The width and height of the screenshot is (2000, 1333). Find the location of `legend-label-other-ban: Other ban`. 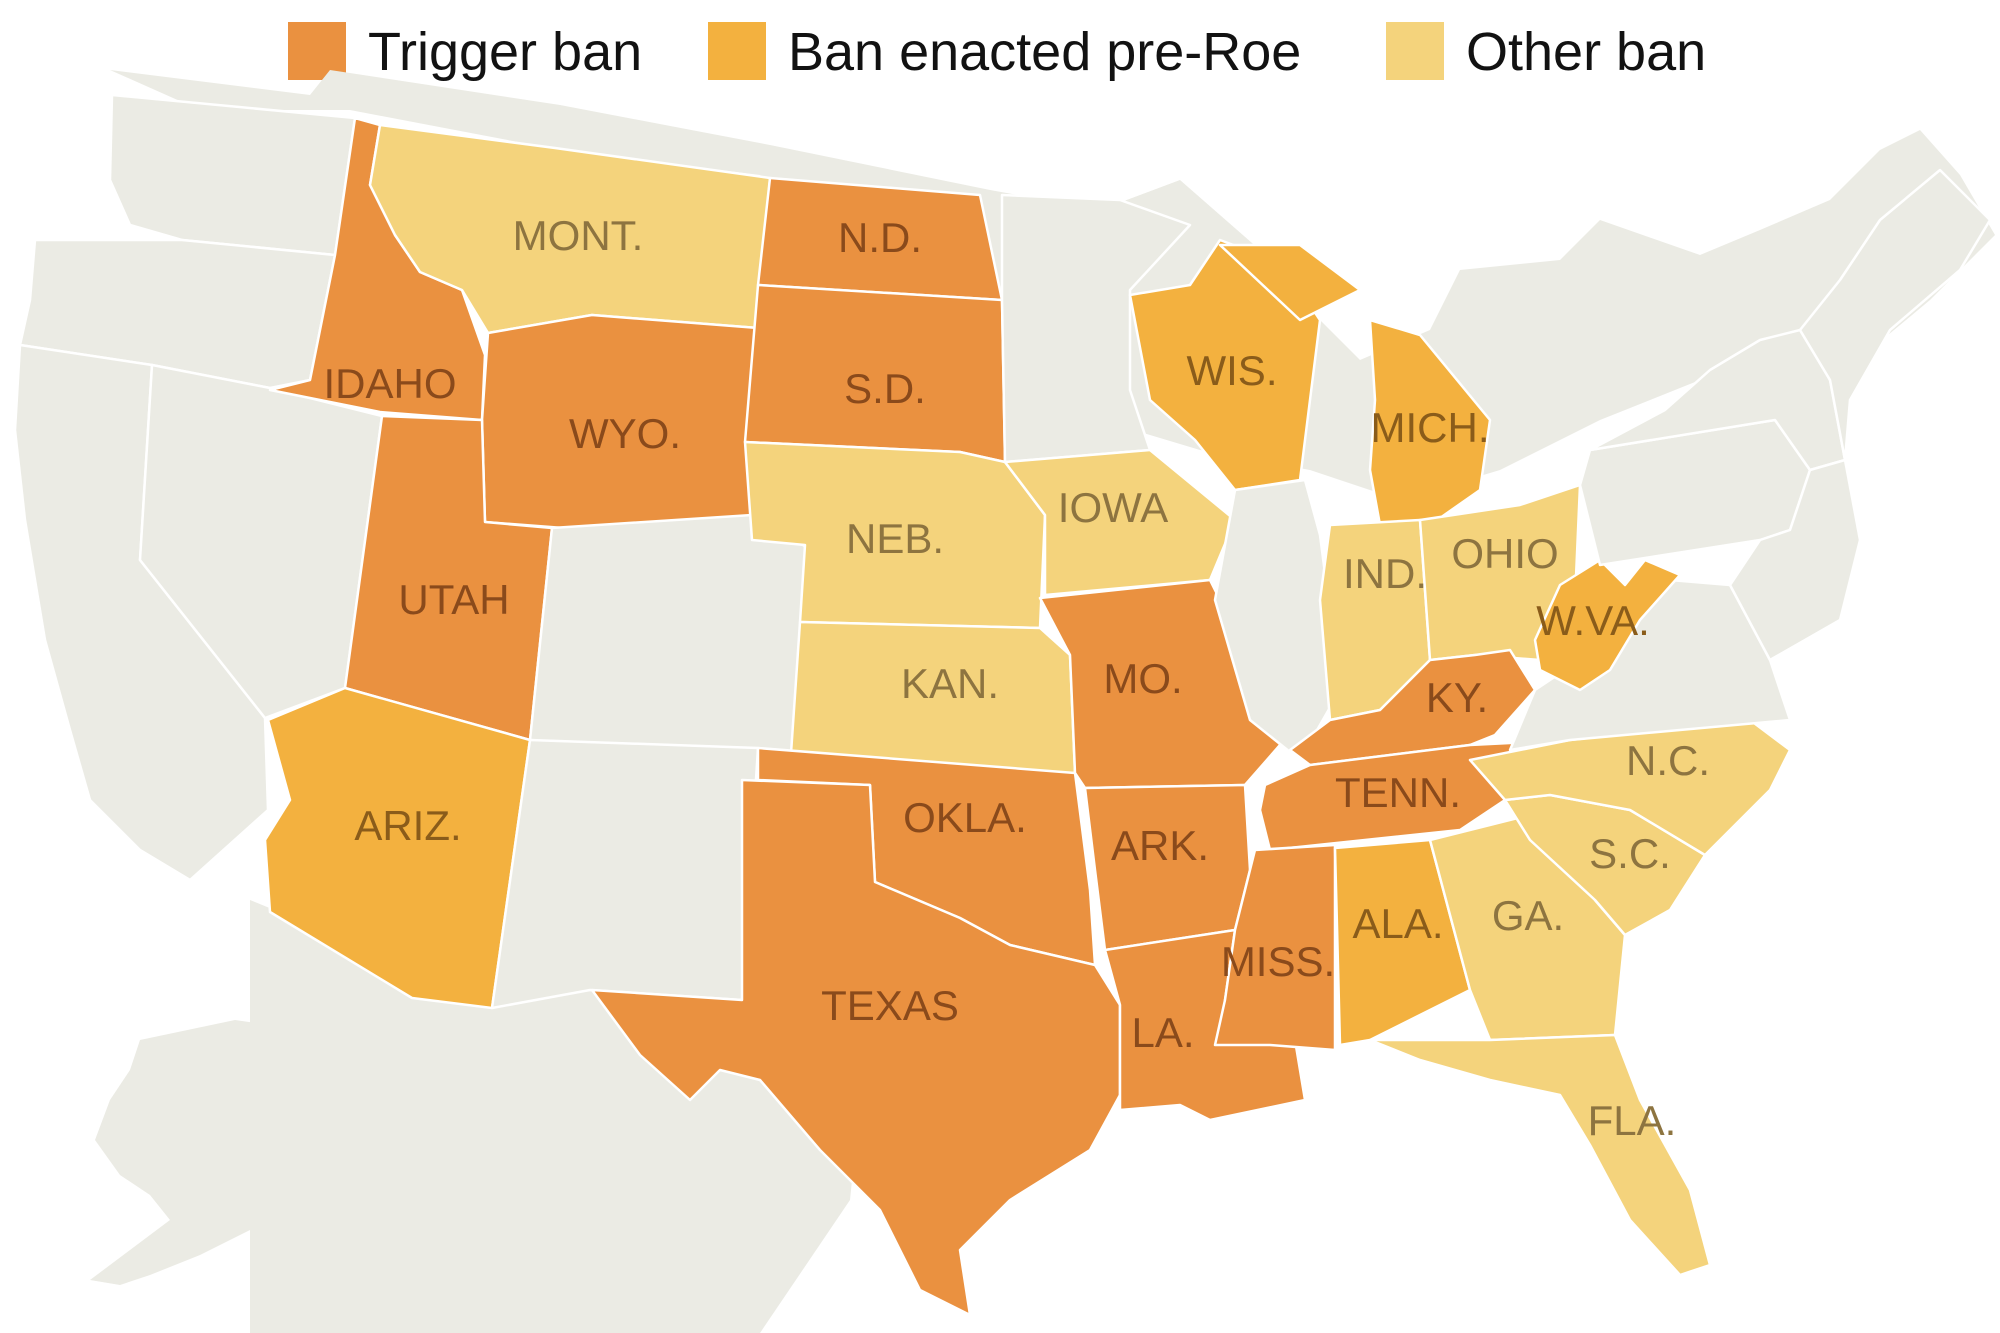

legend-label-other-ban: Other ban is located at coordinates (1586, 52).